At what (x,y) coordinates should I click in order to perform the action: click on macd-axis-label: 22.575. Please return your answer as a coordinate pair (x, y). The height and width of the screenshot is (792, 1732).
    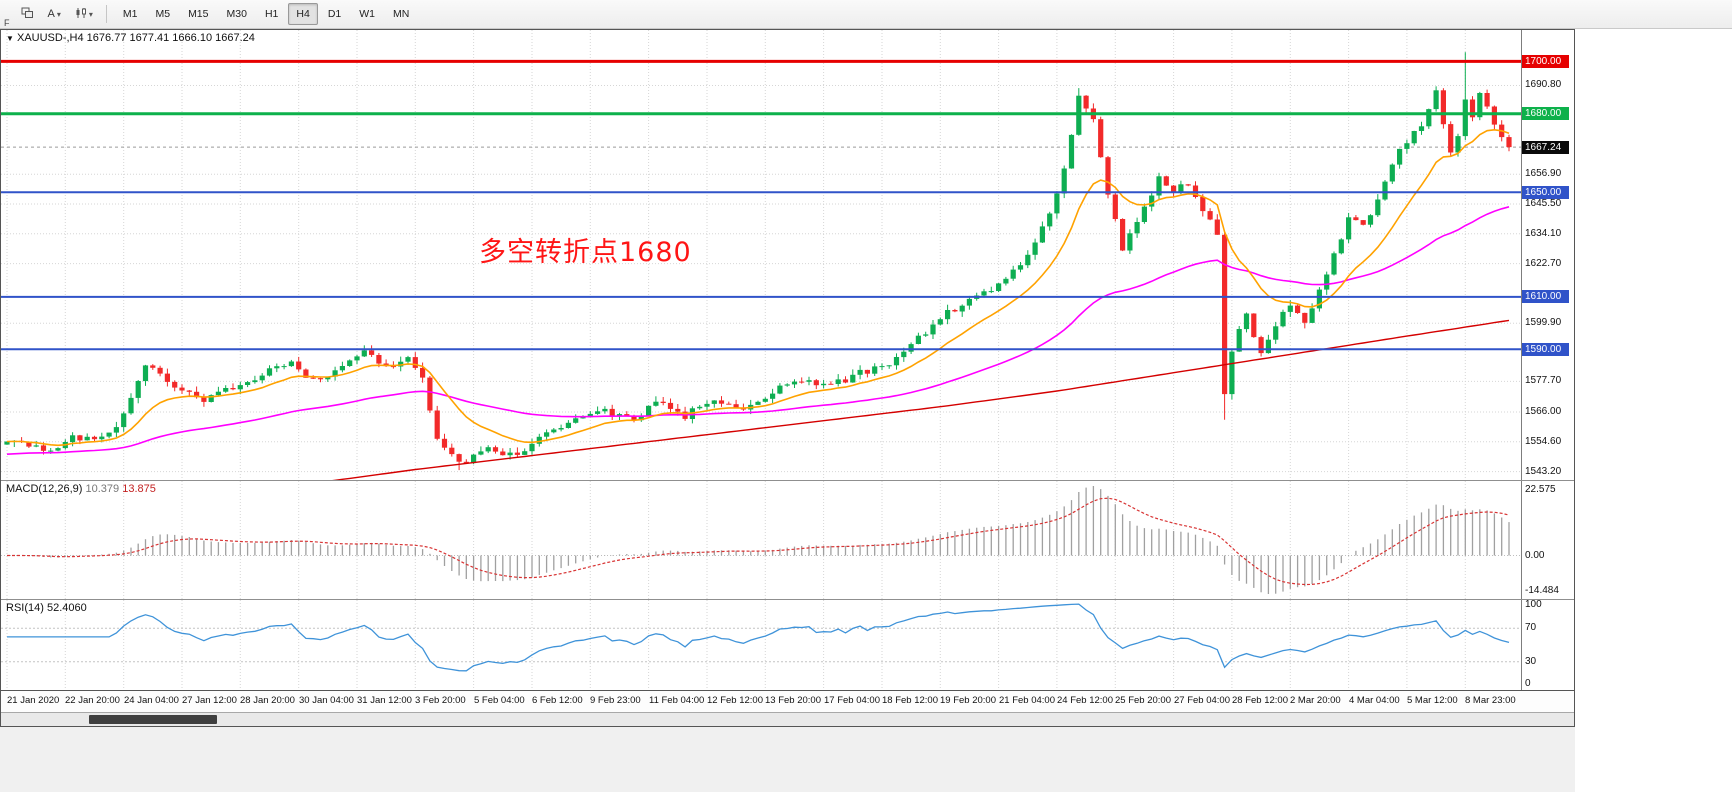
    Looking at the image, I should click on (1540, 489).